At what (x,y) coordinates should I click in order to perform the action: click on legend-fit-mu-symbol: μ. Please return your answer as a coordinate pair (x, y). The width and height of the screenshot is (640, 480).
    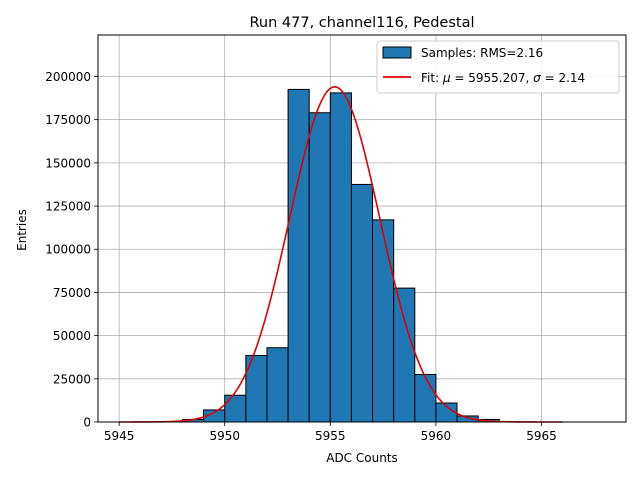
    Looking at the image, I should click on (446, 78).